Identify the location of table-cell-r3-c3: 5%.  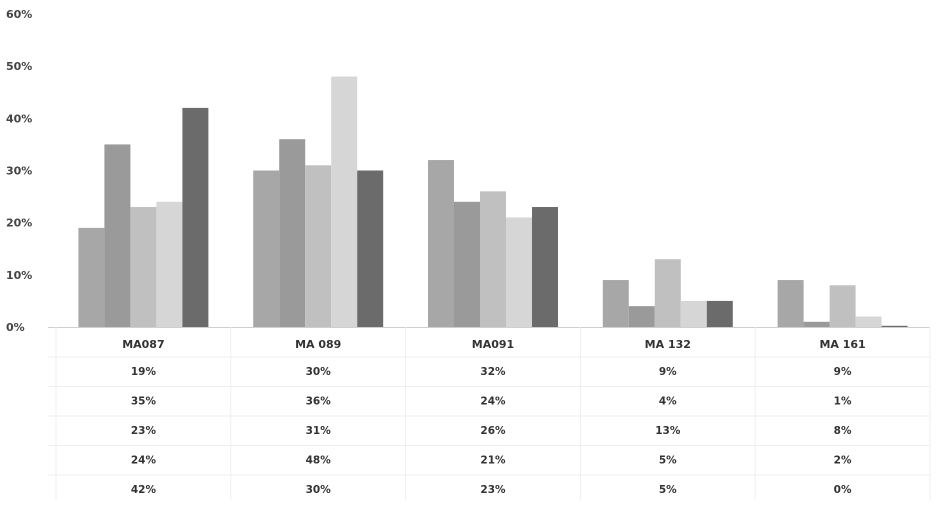
(668, 461).